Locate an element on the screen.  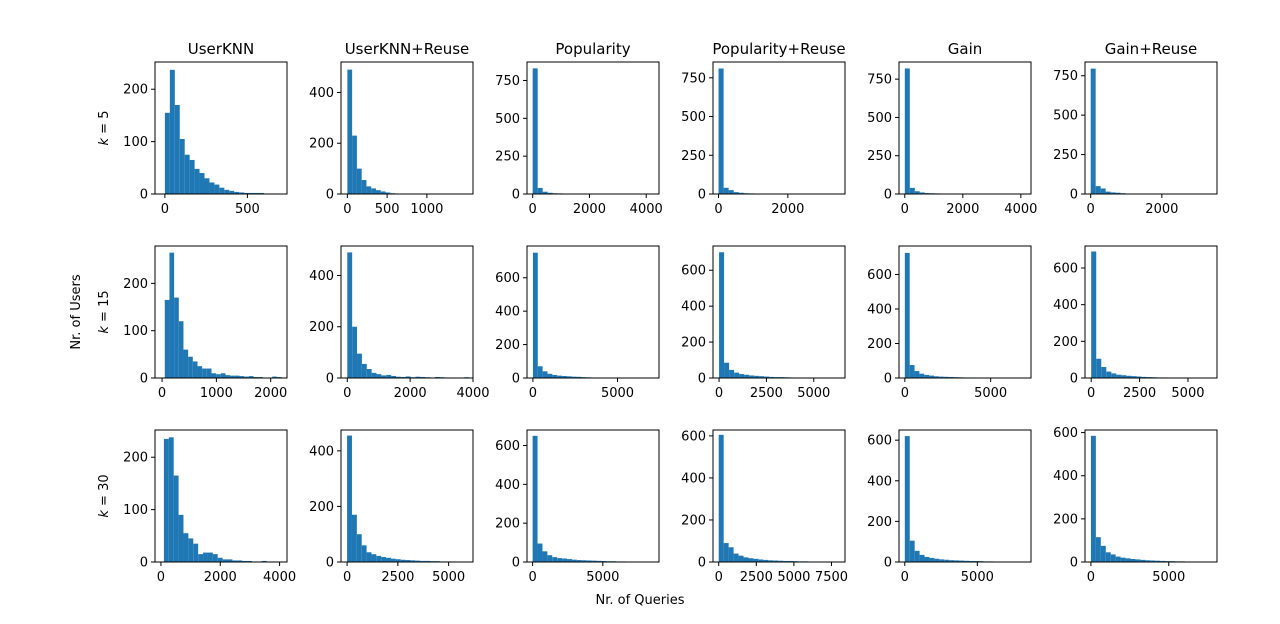
histogram-panel: 0 5000 0 200 400 600 is located at coordinates (1135, 505).